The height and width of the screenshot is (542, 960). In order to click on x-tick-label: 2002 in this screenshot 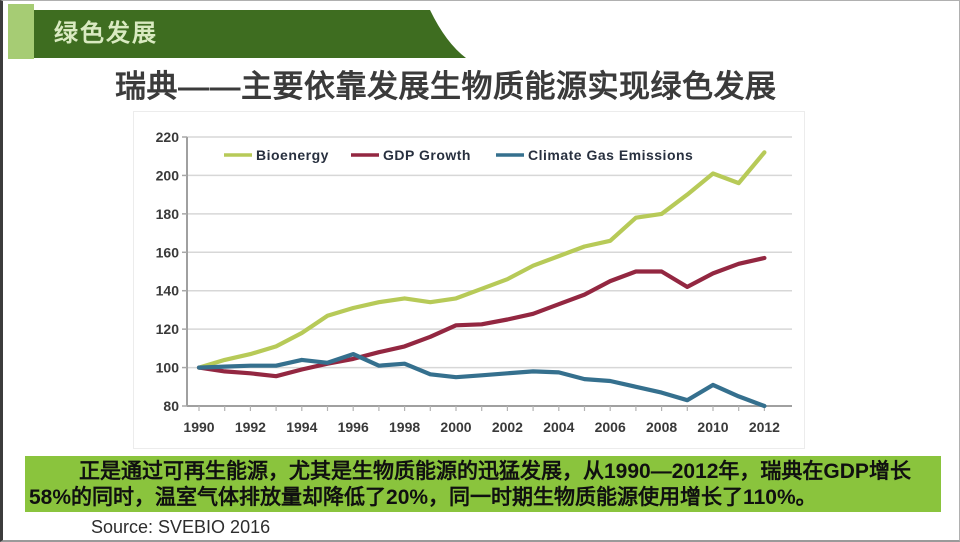, I will do `click(507, 427)`.